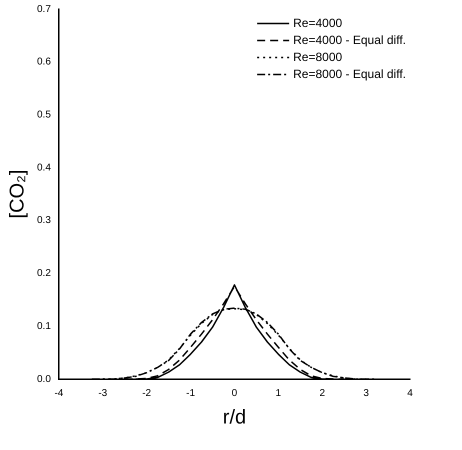  What do you see at coordinates (44, 379) in the screenshot?
I see `y-tick-label: 0.0` at bounding box center [44, 379].